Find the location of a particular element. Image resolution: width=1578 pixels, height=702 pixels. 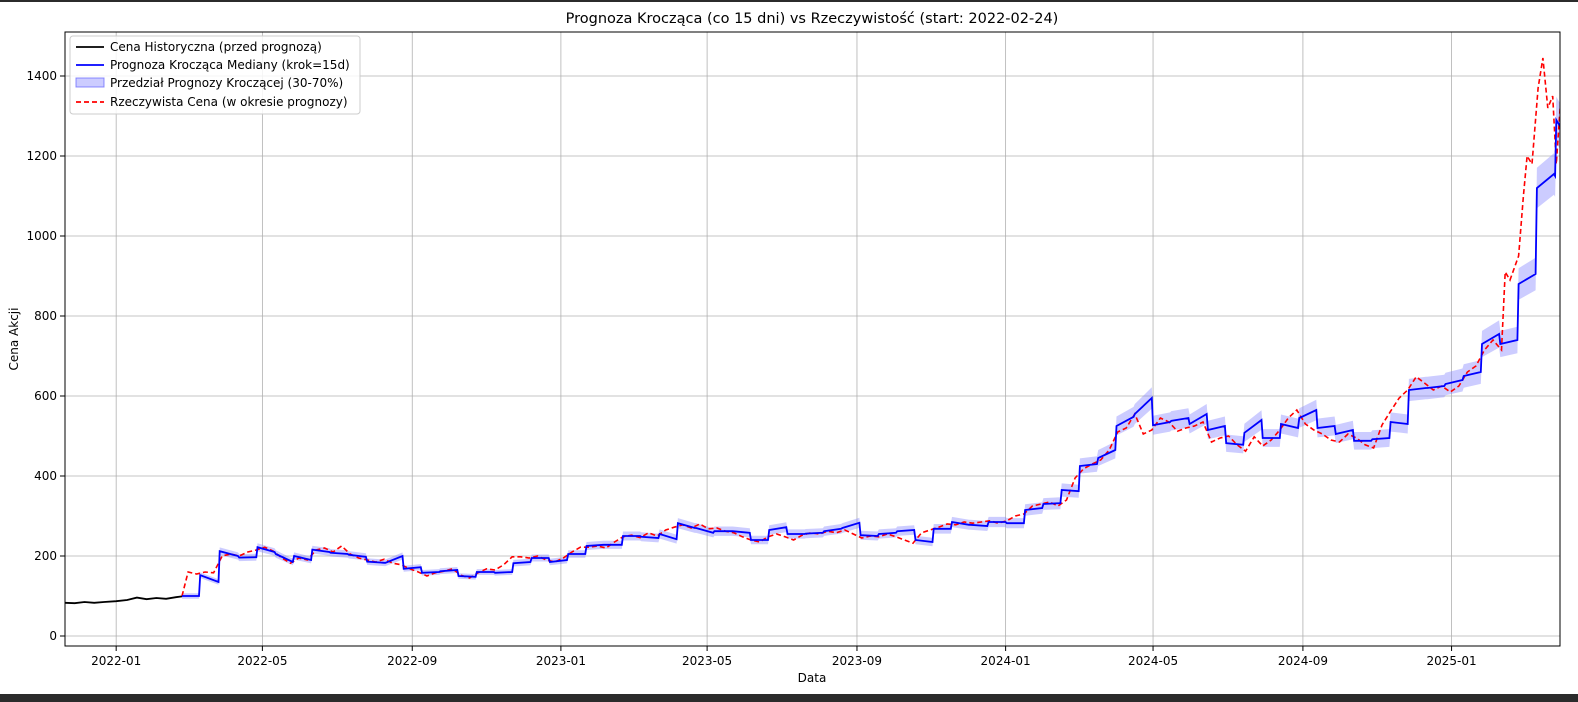

y-tick-label: 600 is located at coordinates (45, 396).